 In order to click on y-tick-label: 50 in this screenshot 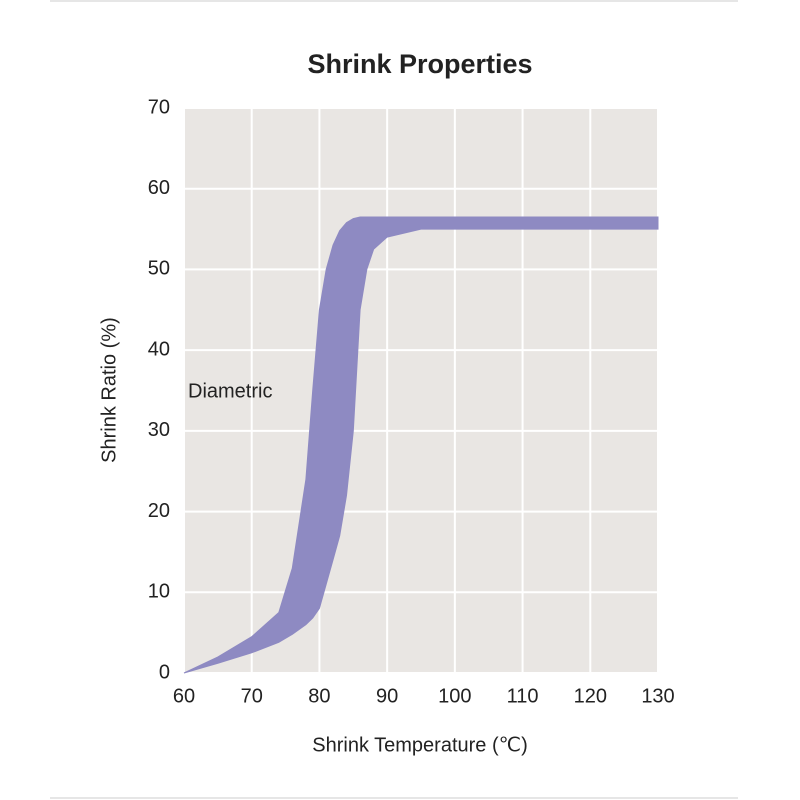, I will do `click(159, 269)`.